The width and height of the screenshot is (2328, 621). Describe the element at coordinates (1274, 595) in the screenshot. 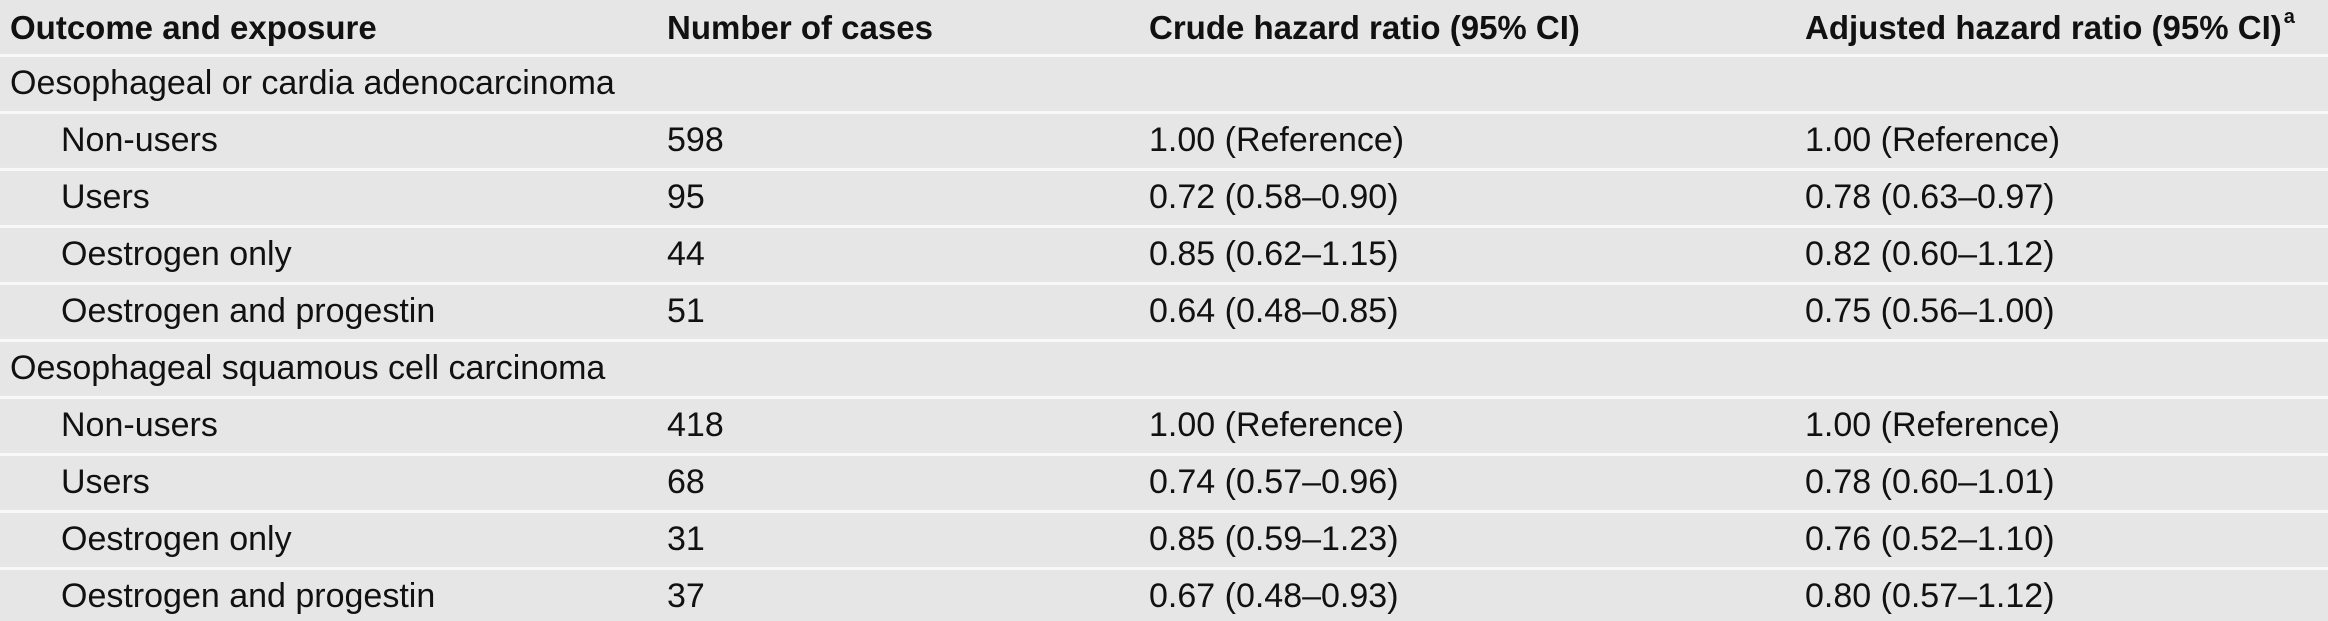

I see `crude-value: 0.67 (0.48–0.93)` at that location.